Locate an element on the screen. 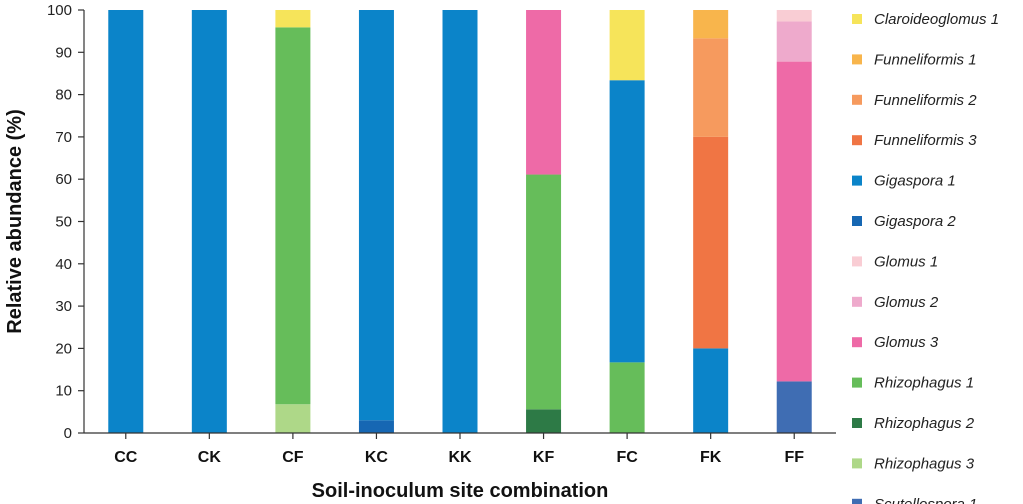 The height and width of the screenshot is (504, 1023). legend-label: Gigaspora 2 is located at coordinates (915, 221).